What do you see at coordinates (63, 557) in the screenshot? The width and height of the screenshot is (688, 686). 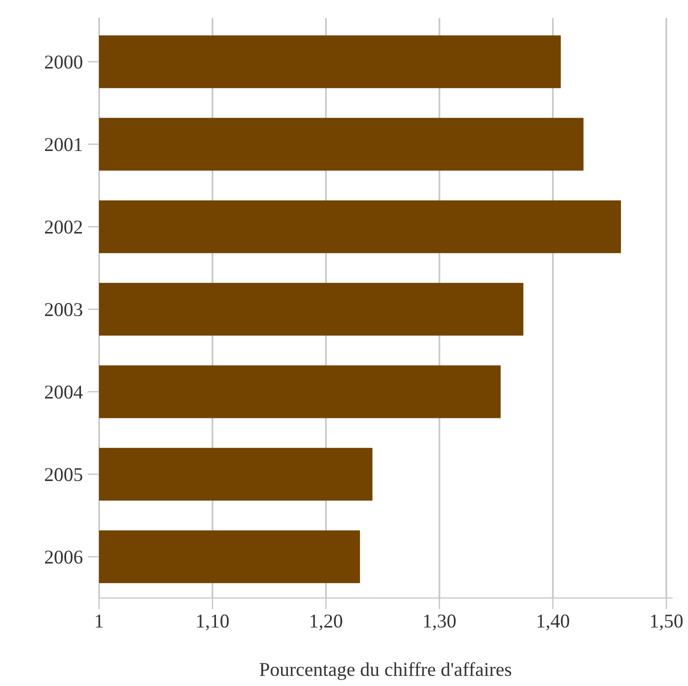 I see `y-tick-label: 2006` at bounding box center [63, 557].